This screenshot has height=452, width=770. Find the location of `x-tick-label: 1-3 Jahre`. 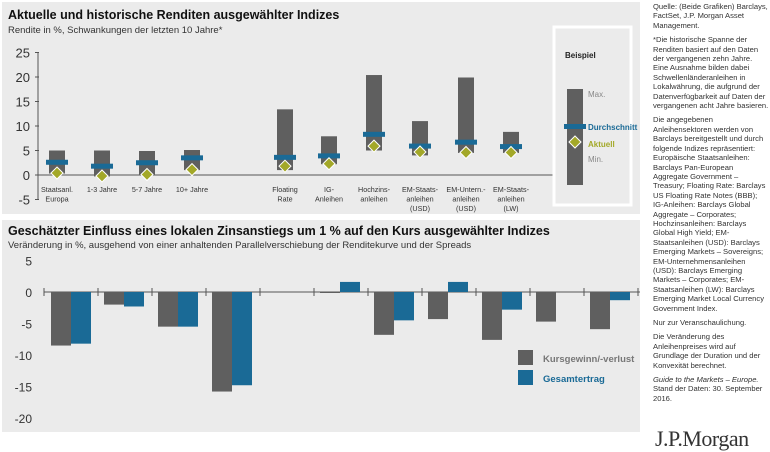

x-tick-label: 1-3 Jahre is located at coordinates (102, 189).